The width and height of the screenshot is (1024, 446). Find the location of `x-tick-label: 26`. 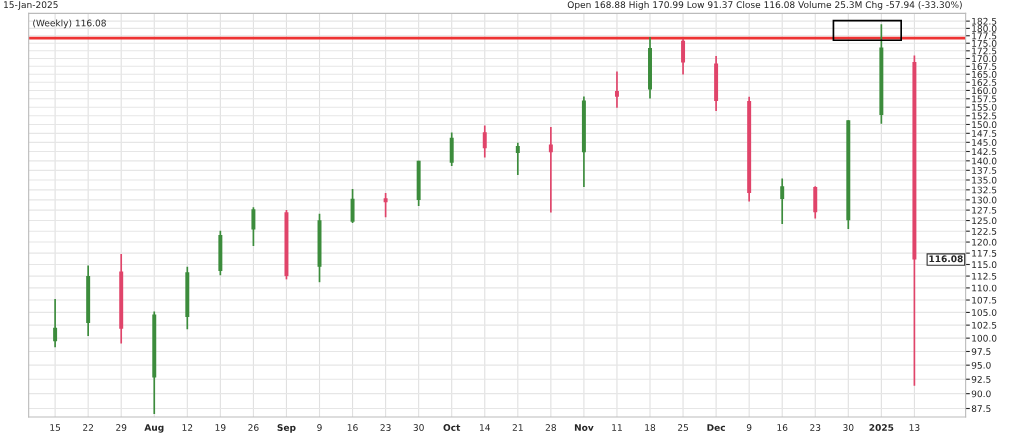

x-tick-label: 26 is located at coordinates (253, 427).